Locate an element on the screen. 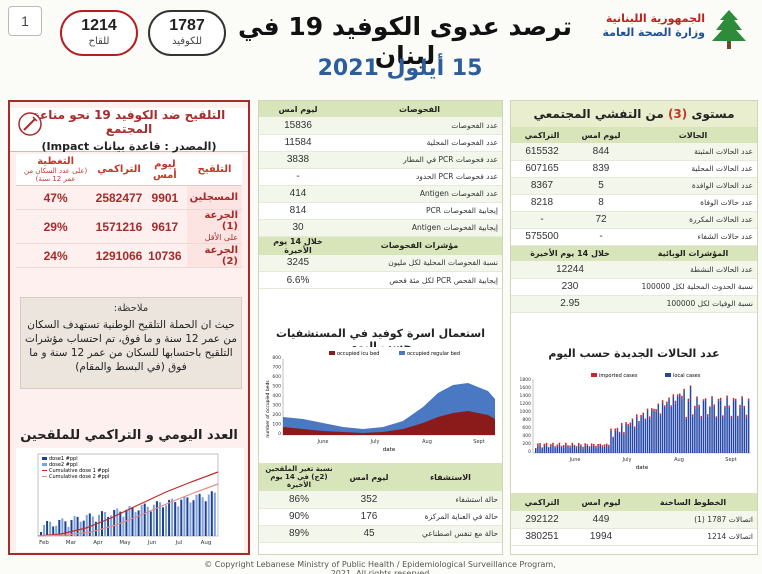  row-value: 5 is located at coordinates (601, 186).